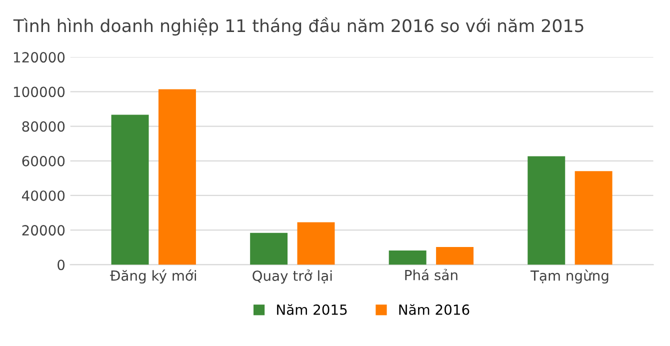 This screenshot has width=670, height=346. What do you see at coordinates (39, 92) in the screenshot?
I see `y-tick-label: 100000` at bounding box center [39, 92].